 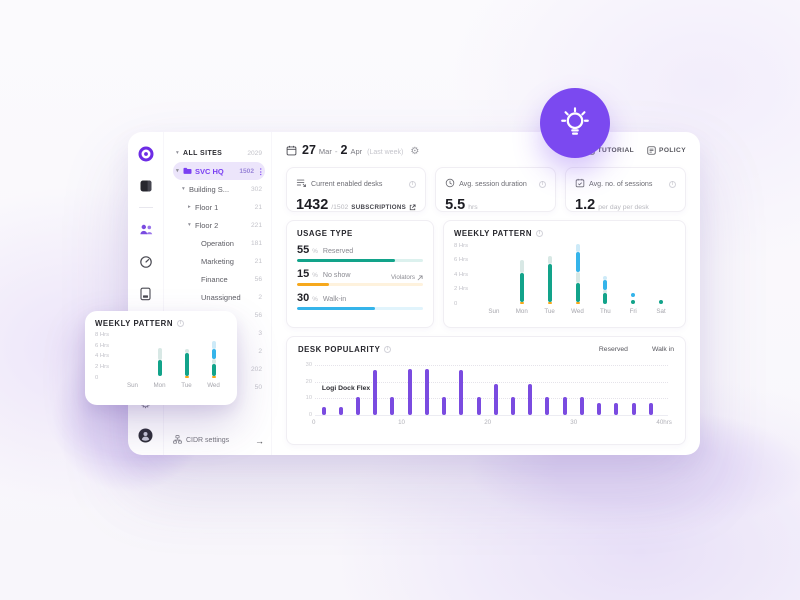 What do you see at coordinates (575, 121) in the screenshot?
I see `lightbulb-icon` at bounding box center [575, 121].